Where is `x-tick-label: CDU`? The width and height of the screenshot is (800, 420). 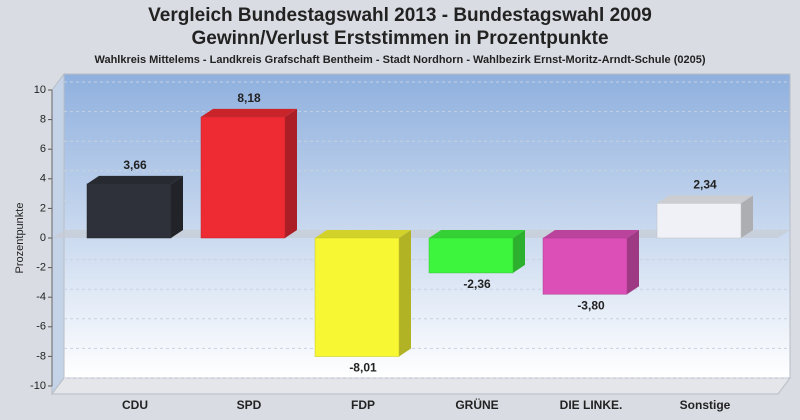
x-tick-label: CDU is located at coordinates (135, 405).